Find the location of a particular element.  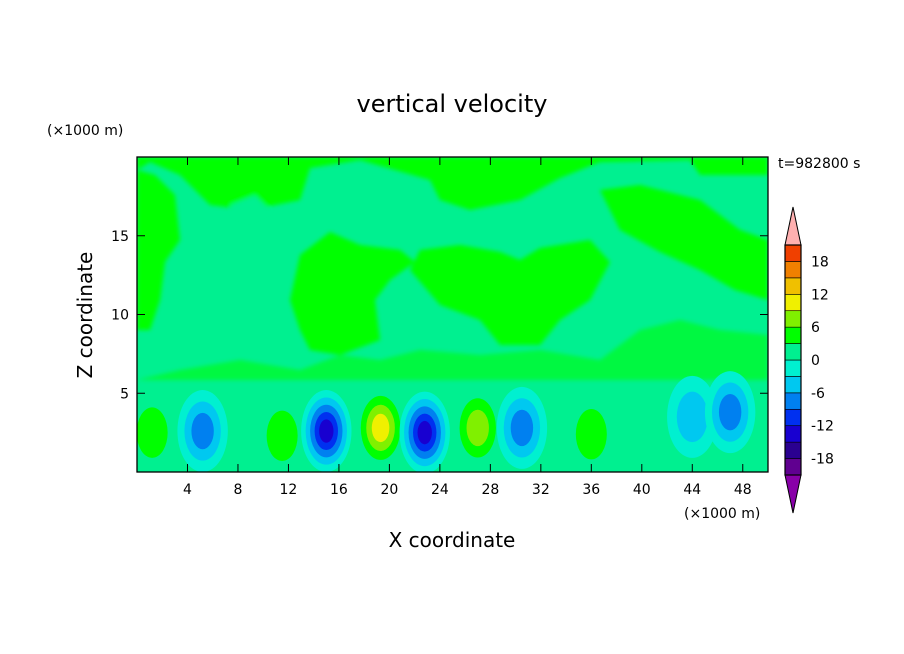

x-axis-label: X coordinate is located at coordinates (452, 540).